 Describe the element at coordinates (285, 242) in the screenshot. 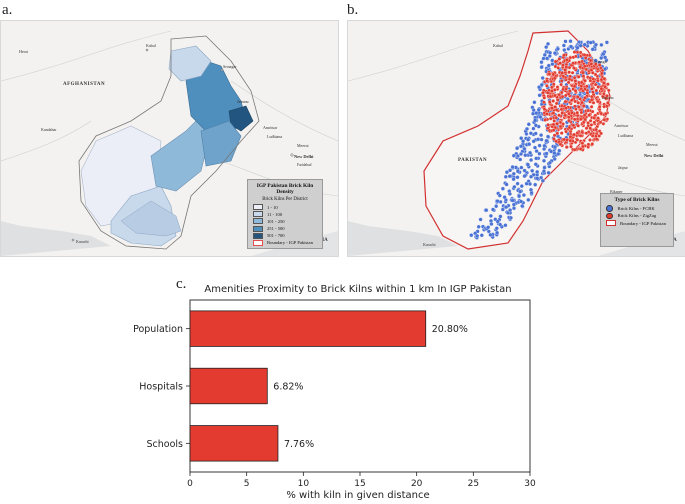

I see `legend-boundary-item: Boundary - IGP Pakistan` at that location.